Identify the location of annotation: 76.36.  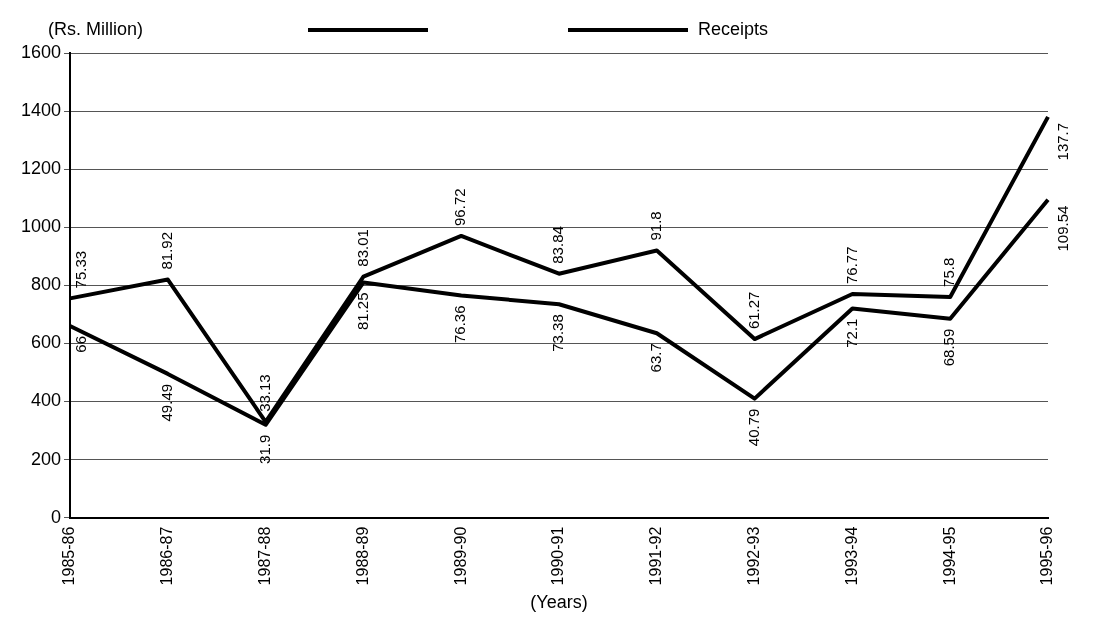
(460, 324).